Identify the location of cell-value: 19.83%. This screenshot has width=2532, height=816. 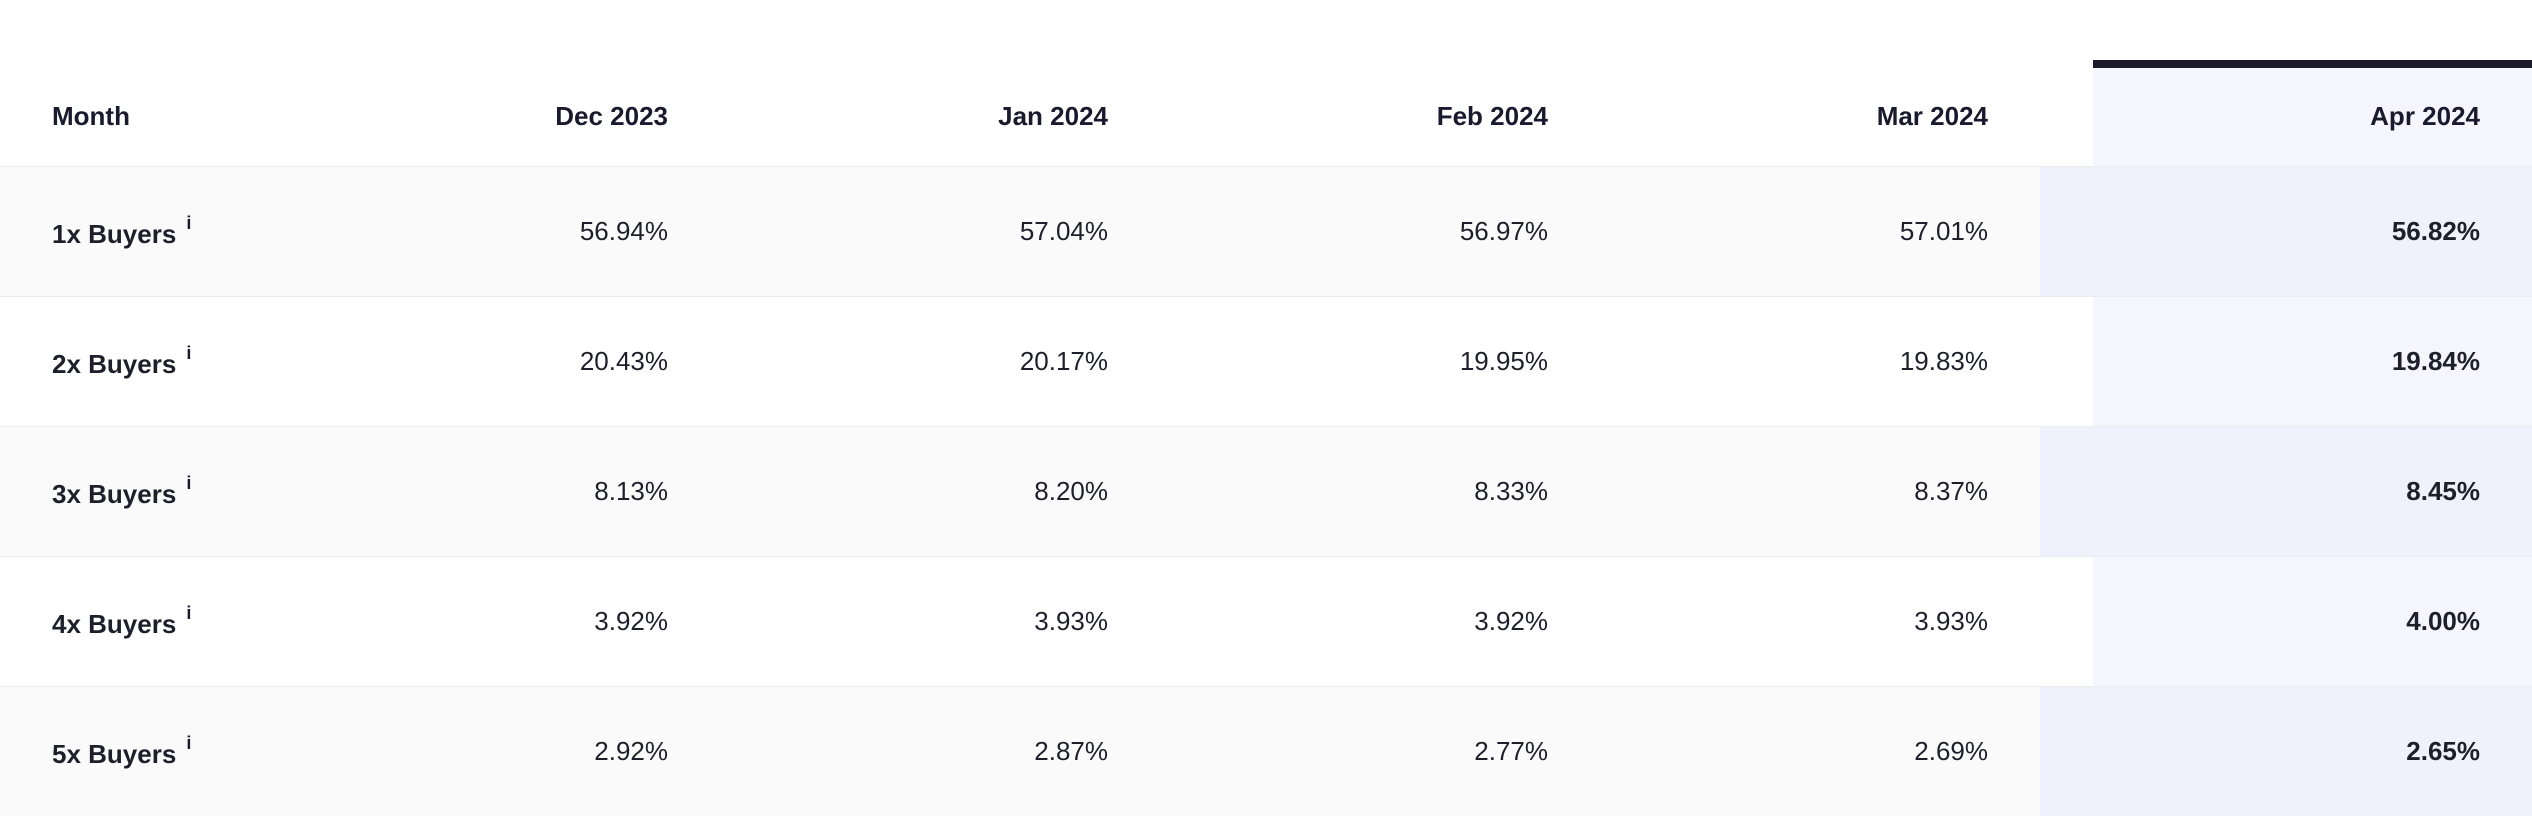
(1943, 360).